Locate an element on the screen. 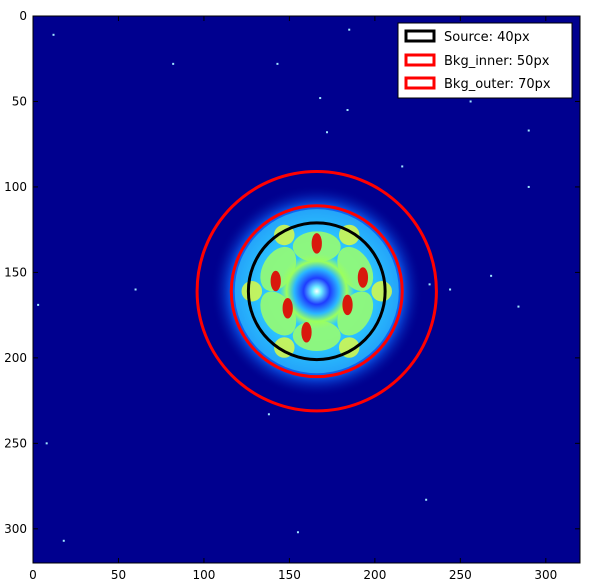  x-tick-label: 0 is located at coordinates (33, 575).